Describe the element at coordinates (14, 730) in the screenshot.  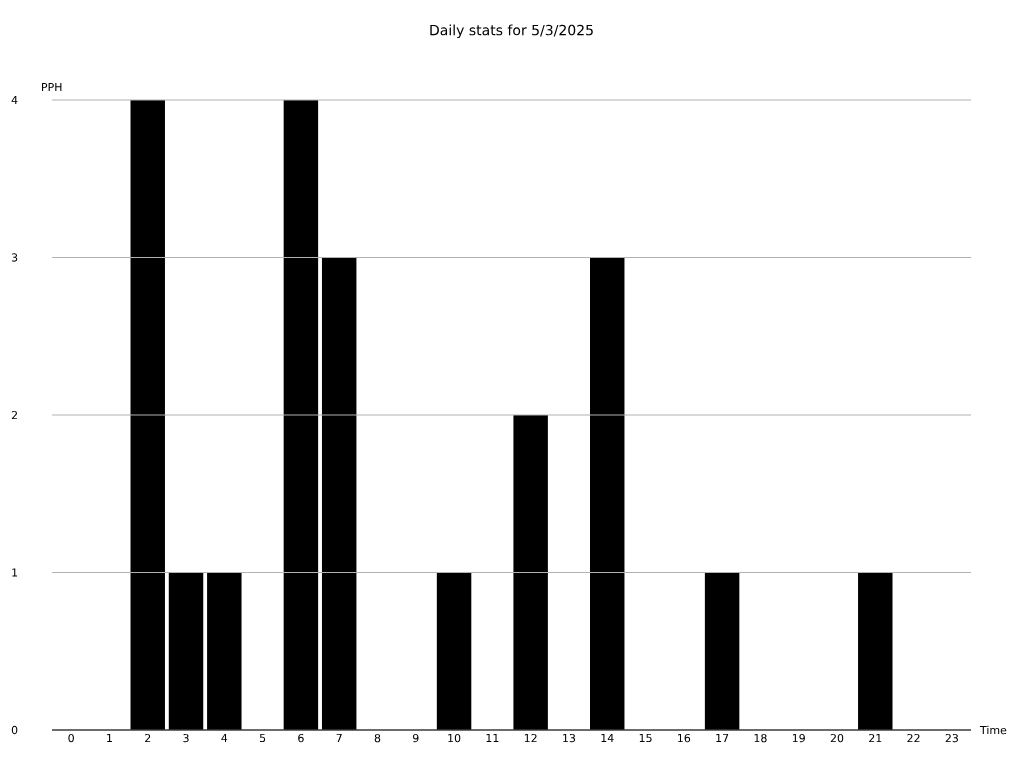
I see `y-tick-label: 0` at that location.